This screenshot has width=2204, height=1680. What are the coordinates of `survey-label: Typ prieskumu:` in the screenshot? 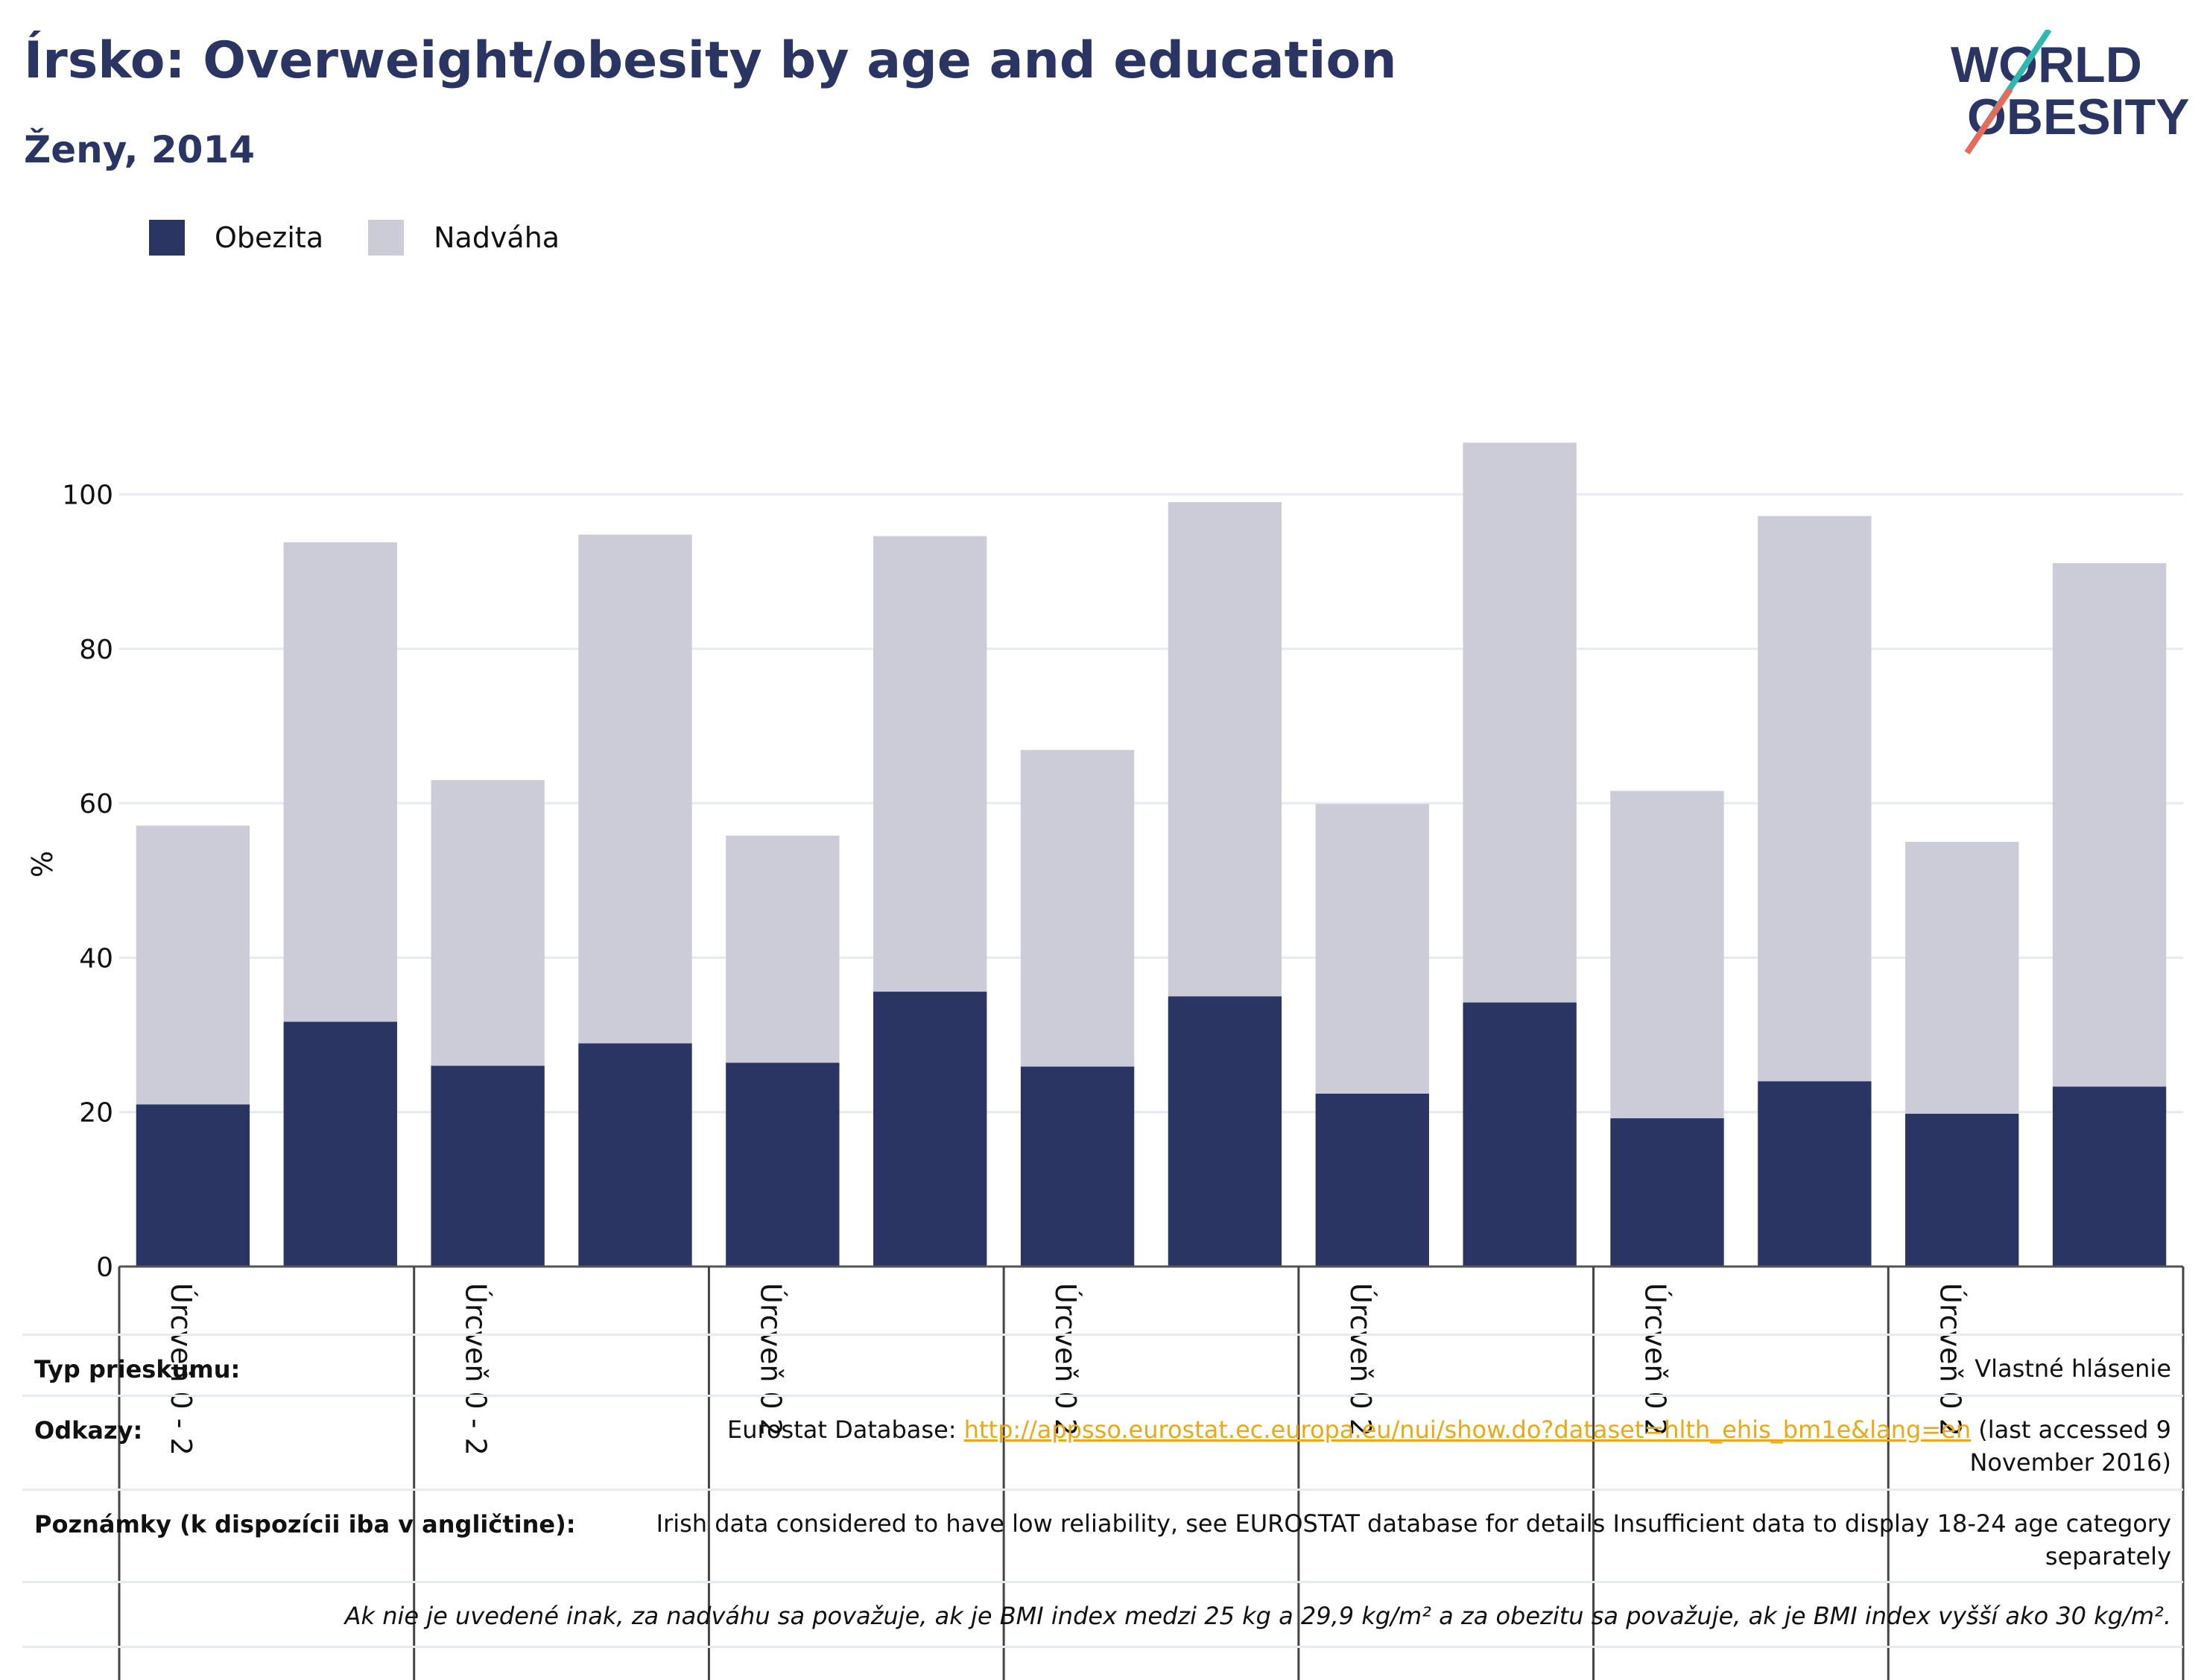 It's located at (137, 1369).